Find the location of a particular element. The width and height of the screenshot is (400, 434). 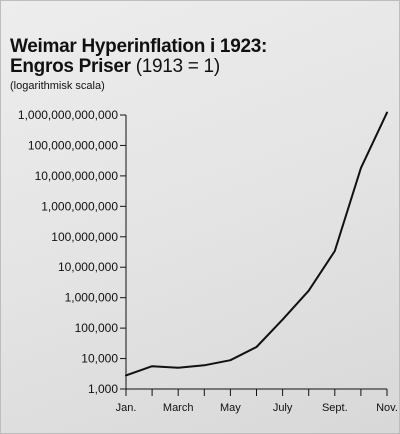

x-tick-label: May is located at coordinates (230, 408).